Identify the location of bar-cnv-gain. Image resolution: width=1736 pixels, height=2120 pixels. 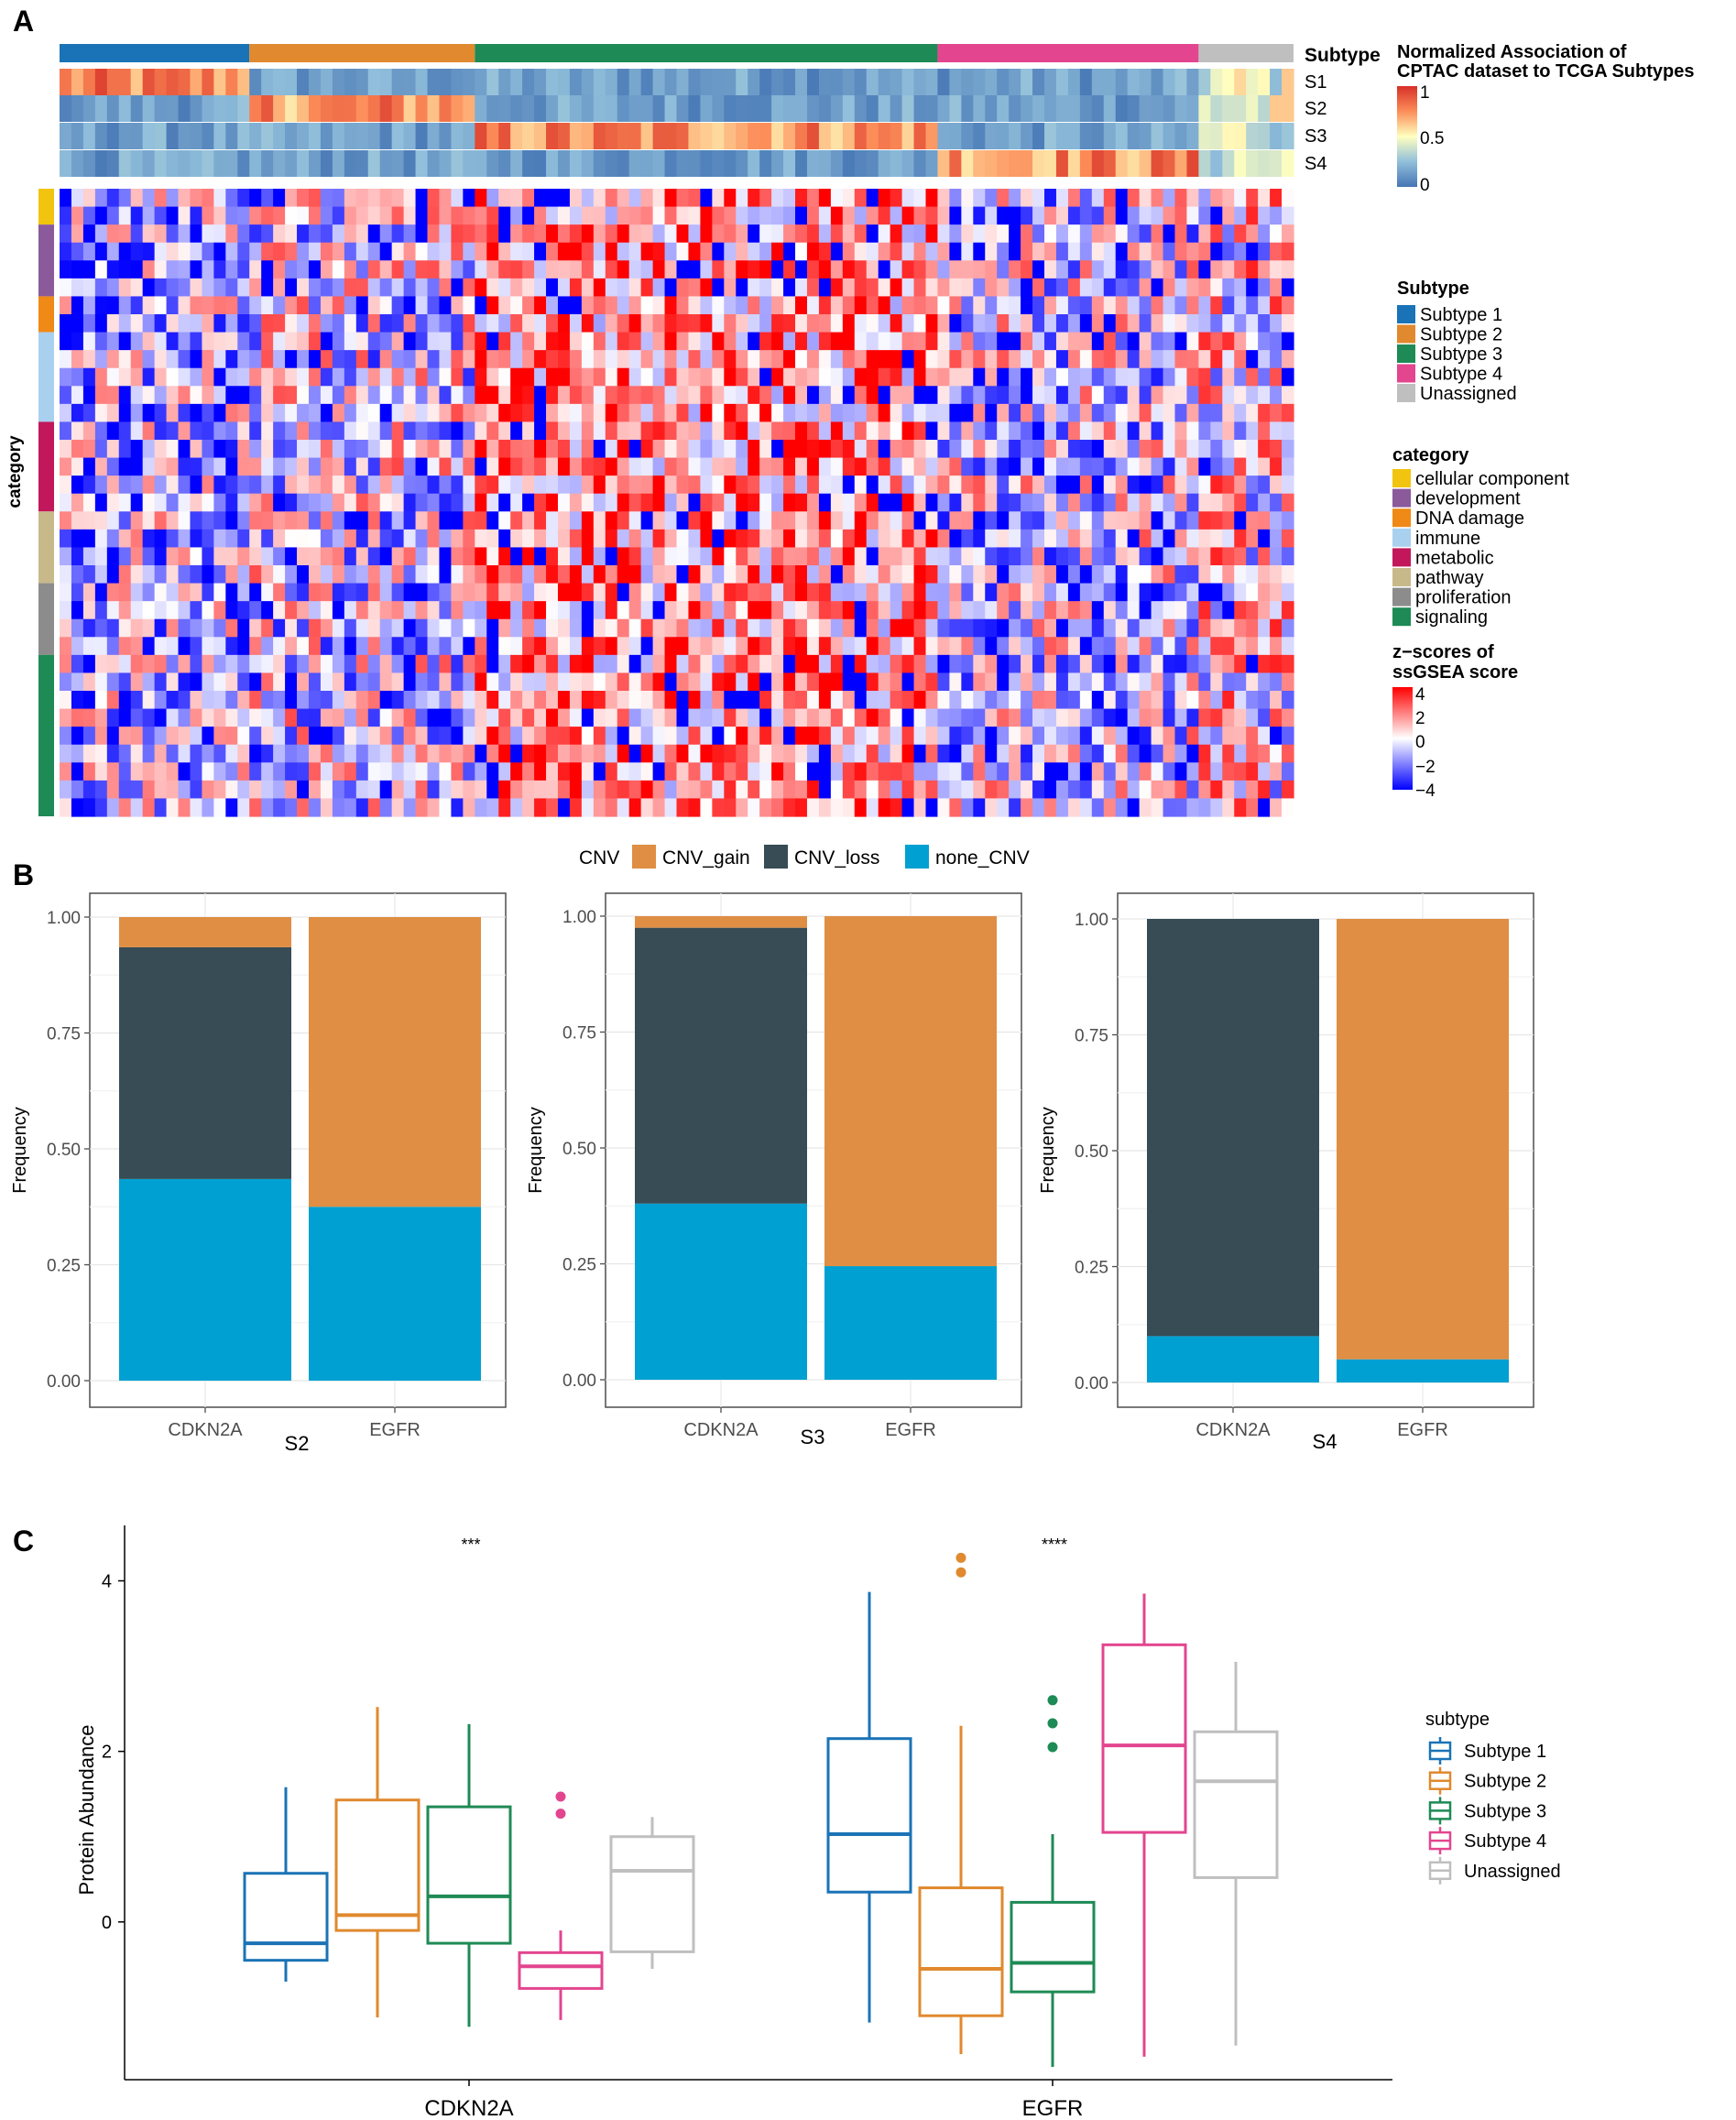
(205, 932).